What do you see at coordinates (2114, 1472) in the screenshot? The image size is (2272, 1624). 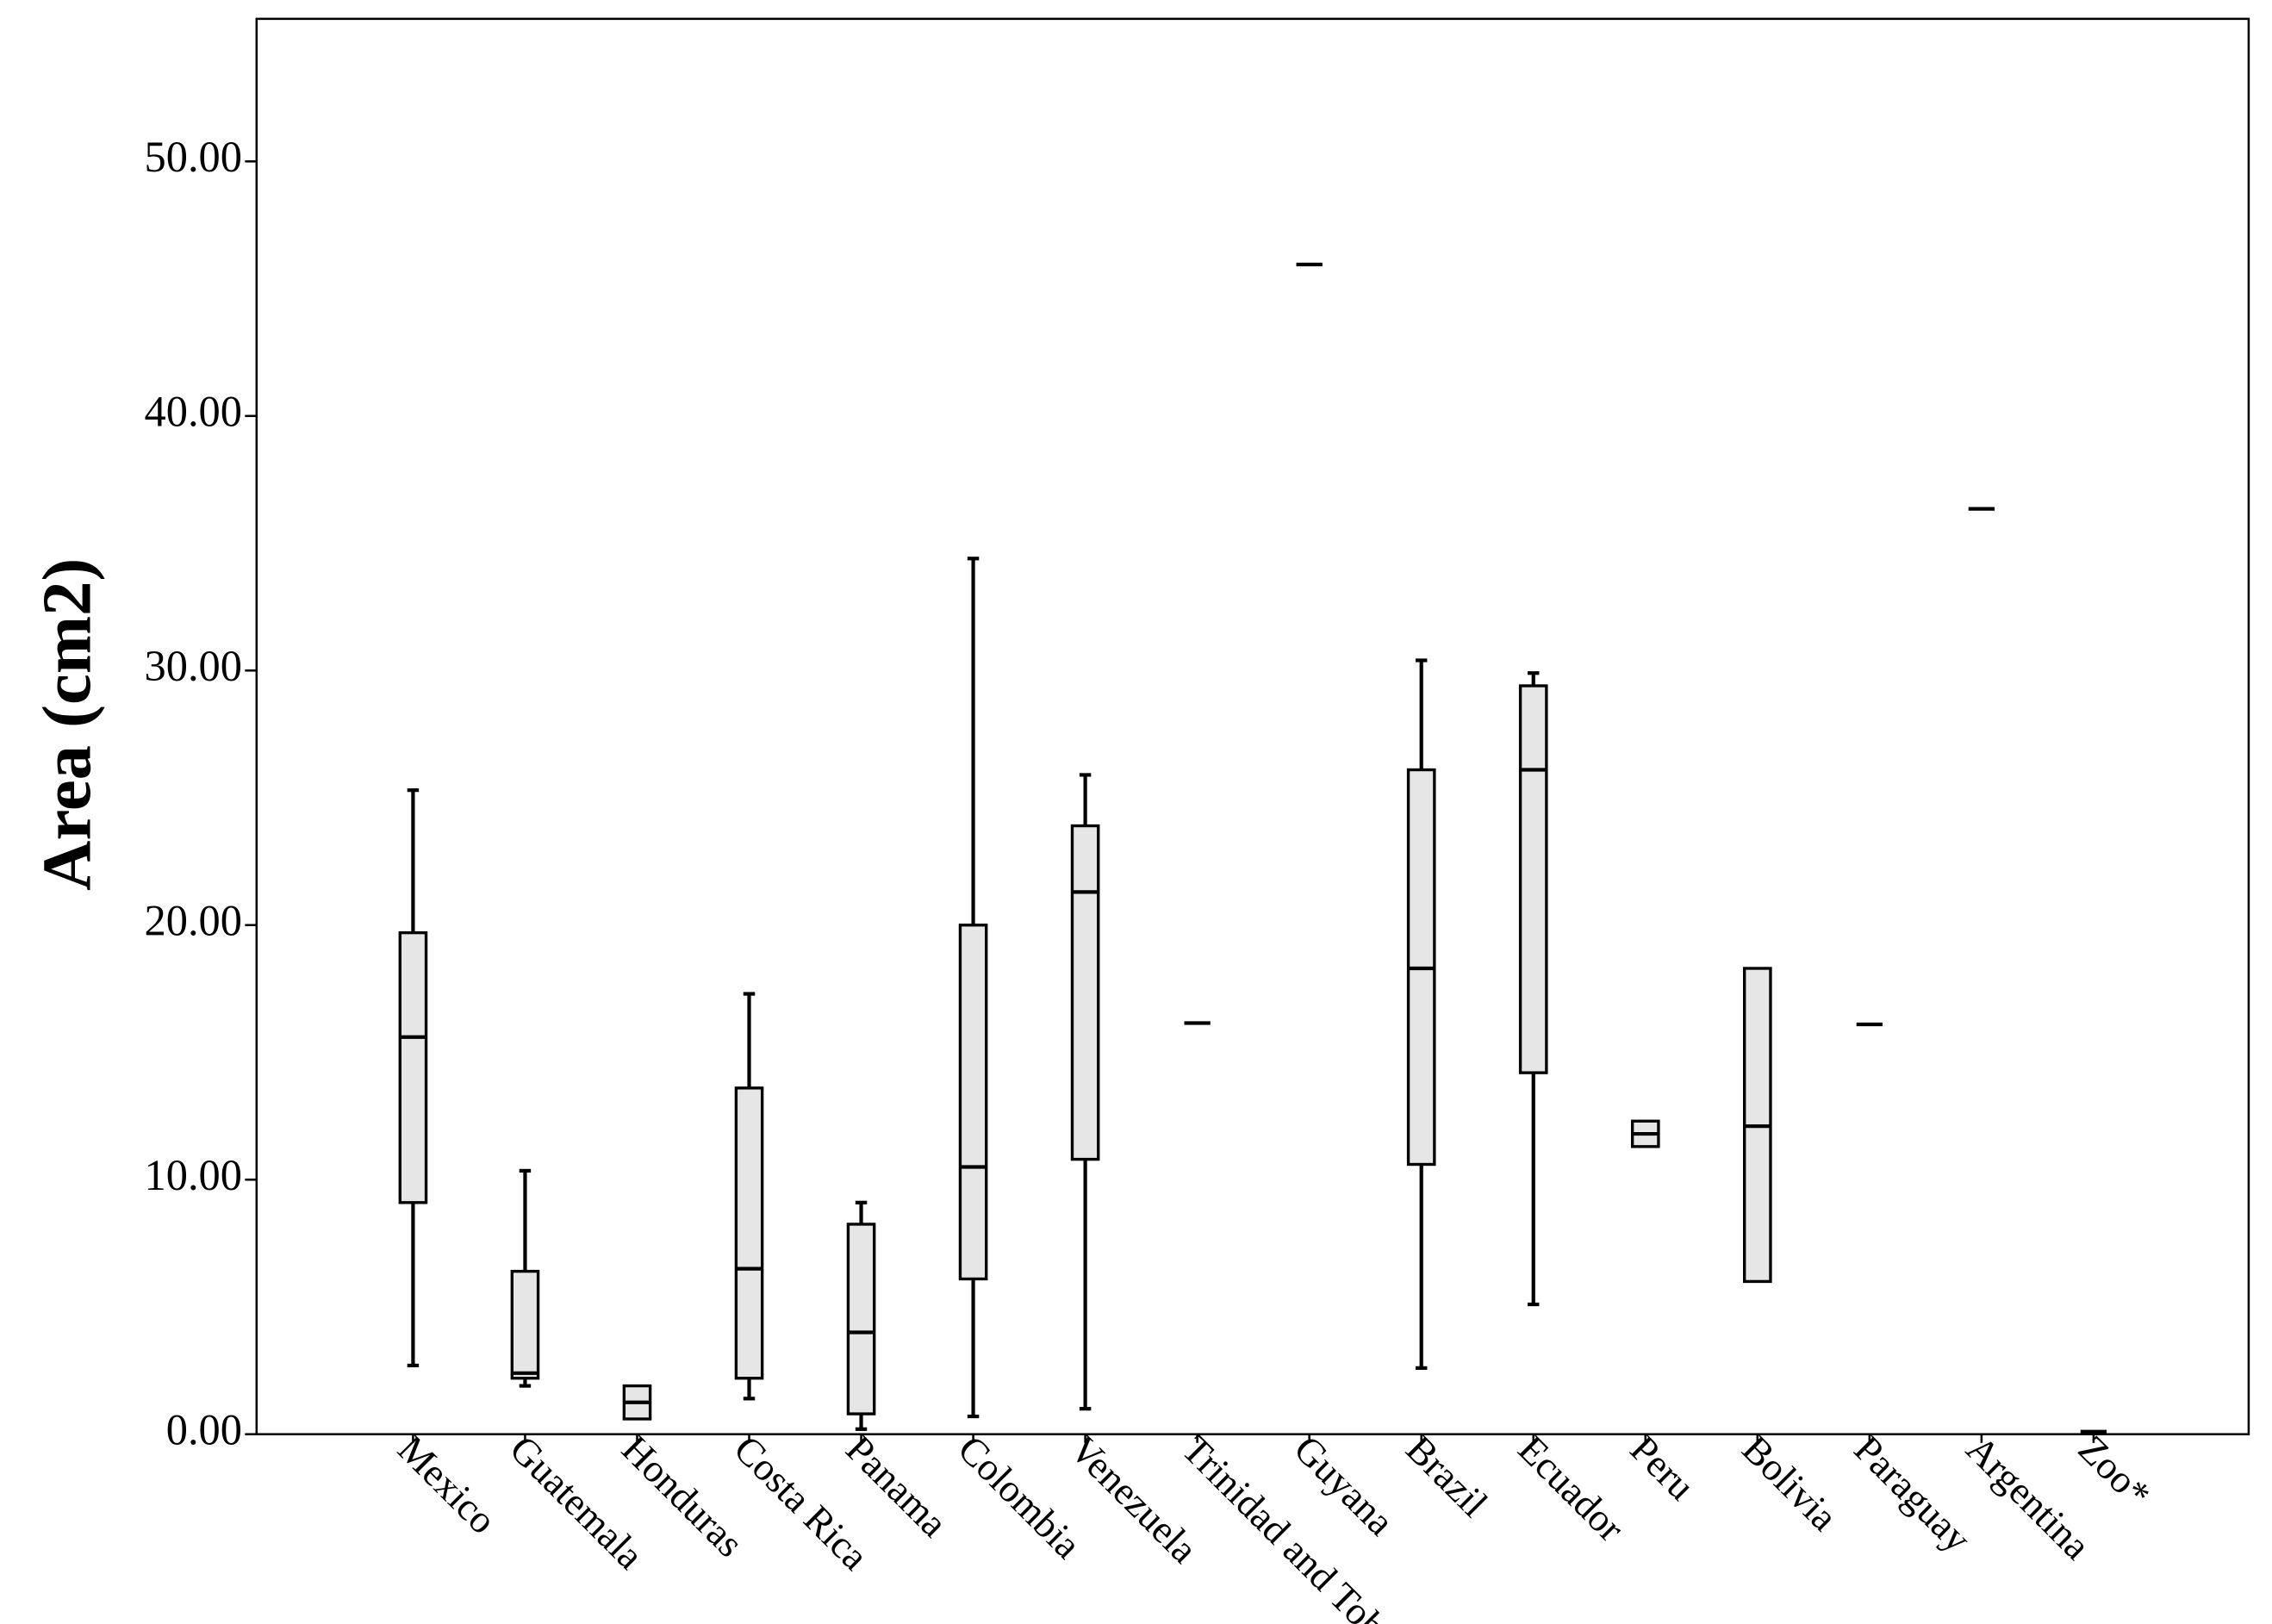 I see `x-tick-label: Zoo*` at bounding box center [2114, 1472].